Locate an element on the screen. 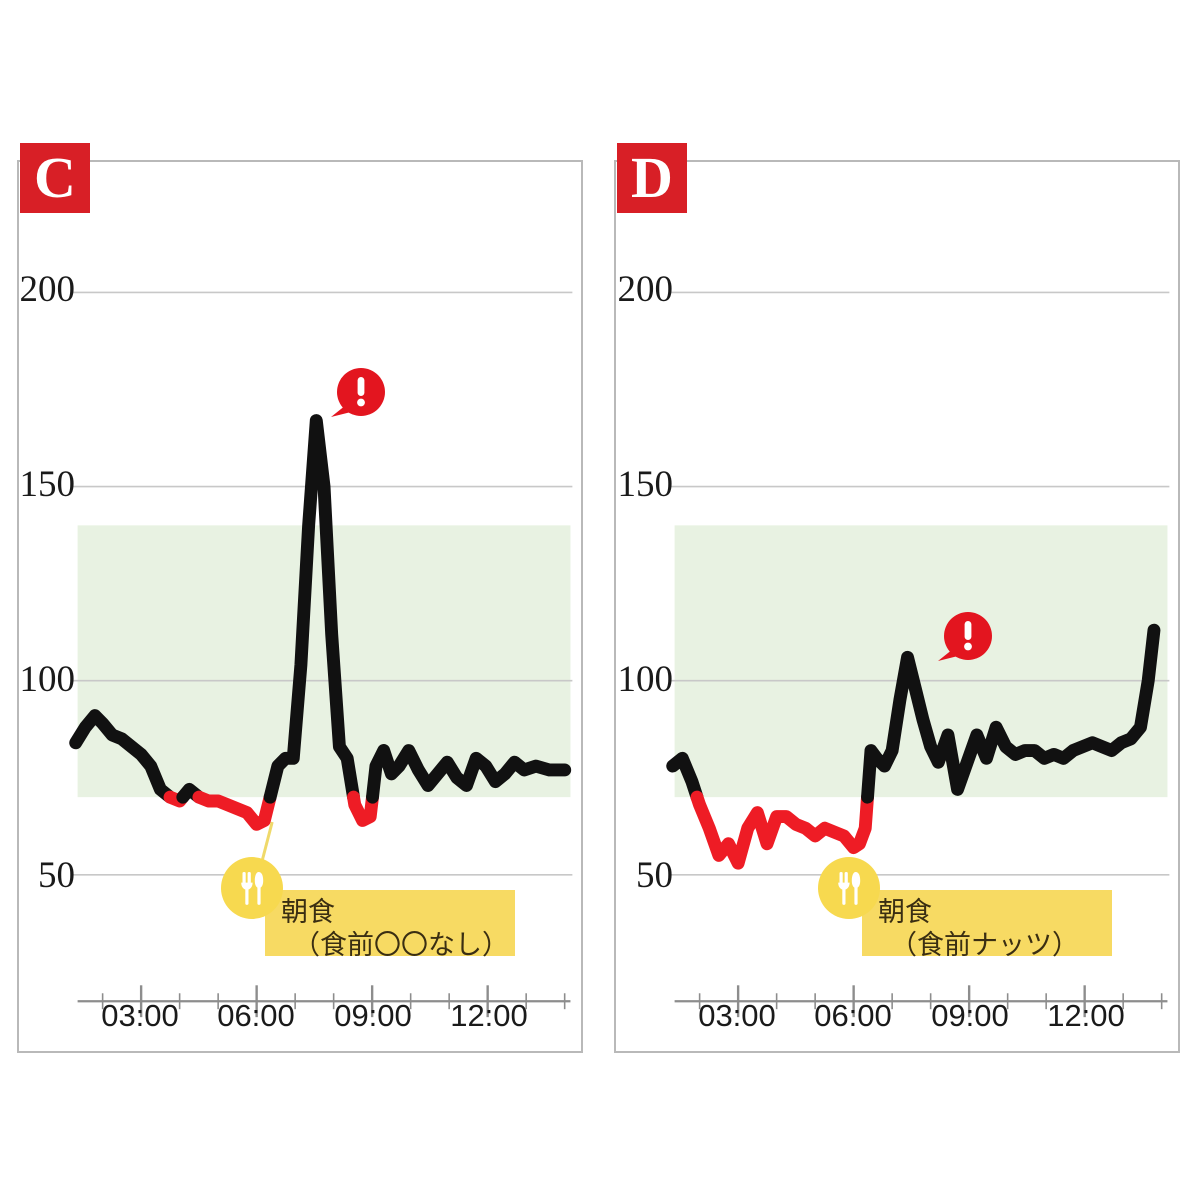 The height and width of the screenshot is (1200, 1200). meal-marker-icon-d is located at coordinates (849, 888).